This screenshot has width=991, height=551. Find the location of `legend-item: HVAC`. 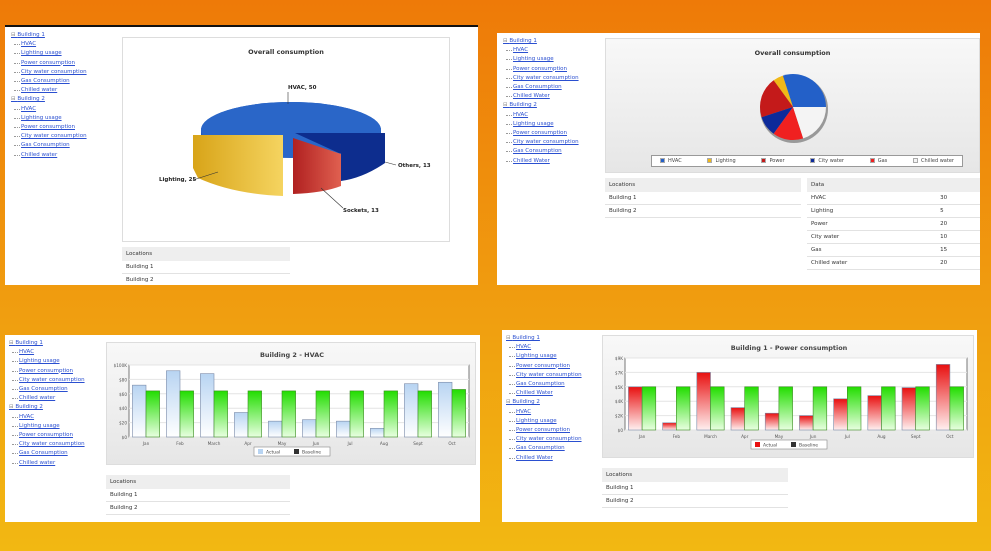

legend-item: HVAC is located at coordinates (671, 161).